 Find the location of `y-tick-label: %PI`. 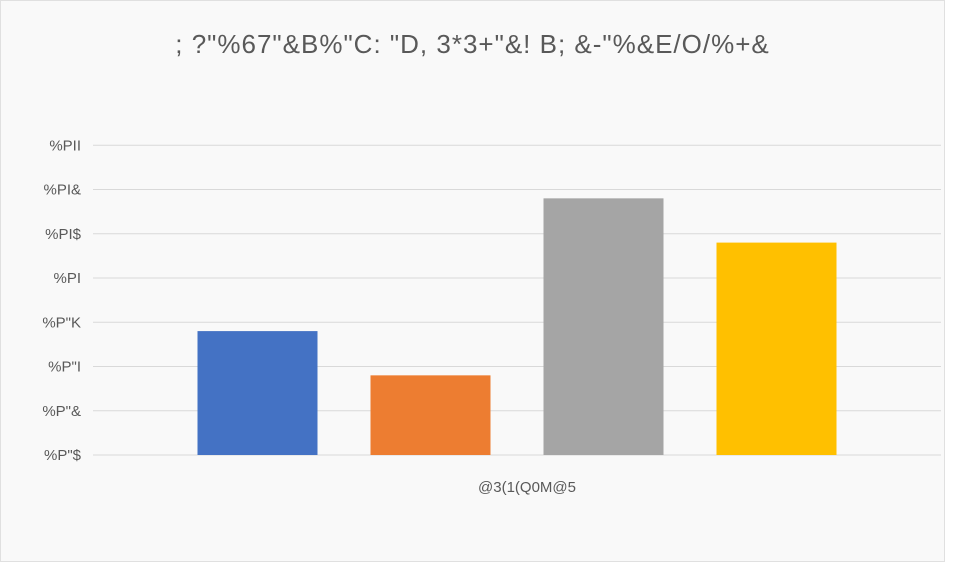

y-tick-label: %PI is located at coordinates (67, 278).